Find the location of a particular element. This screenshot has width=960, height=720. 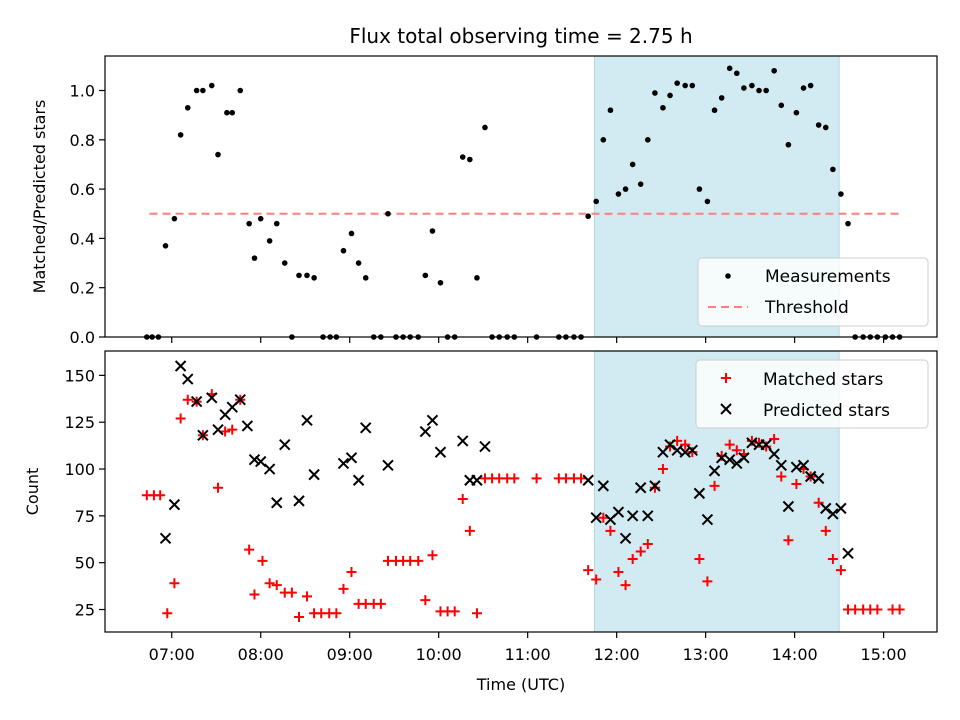

legend-box is located at coordinates (812, 394).